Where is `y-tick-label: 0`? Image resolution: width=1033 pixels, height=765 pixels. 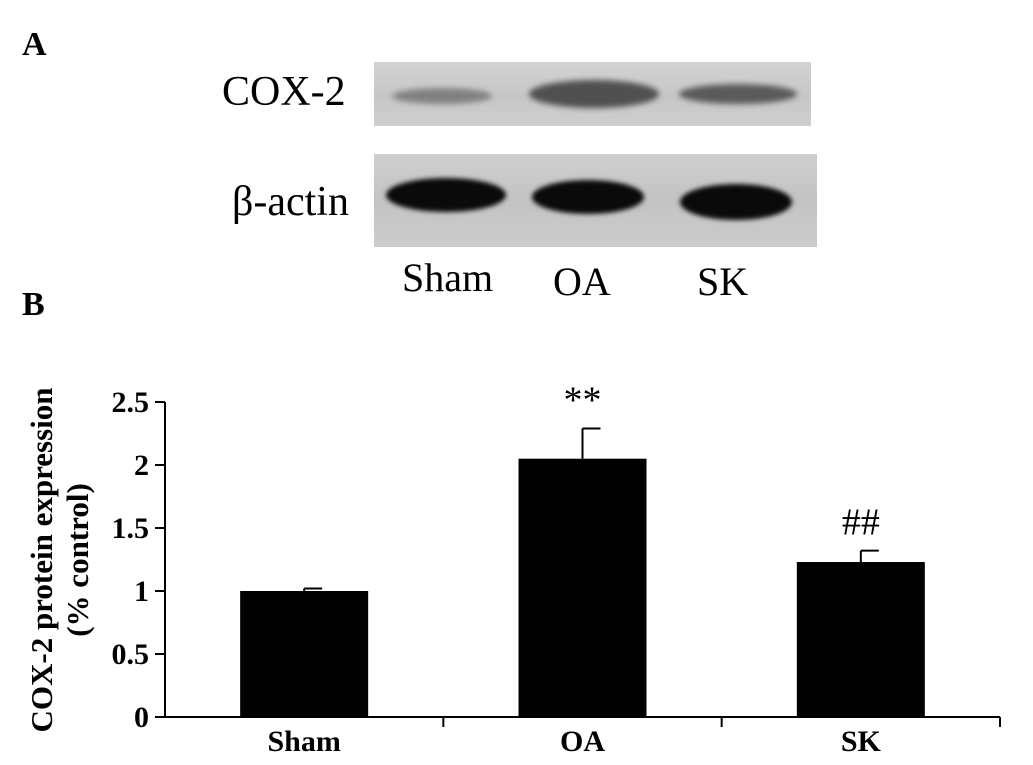
y-tick-label: 0 is located at coordinates (141, 717).